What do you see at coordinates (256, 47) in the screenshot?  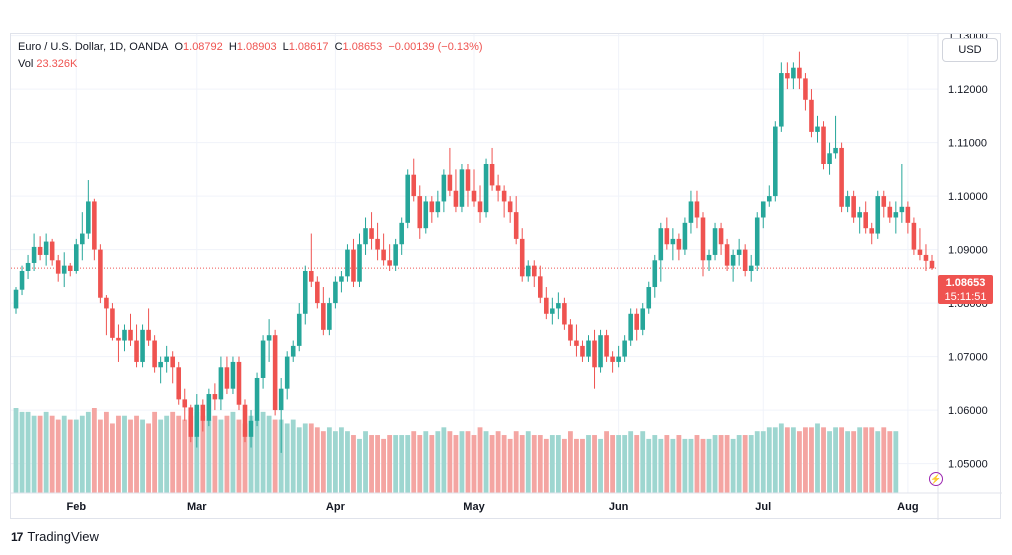 I see `high-value: 1.08903` at bounding box center [256, 47].